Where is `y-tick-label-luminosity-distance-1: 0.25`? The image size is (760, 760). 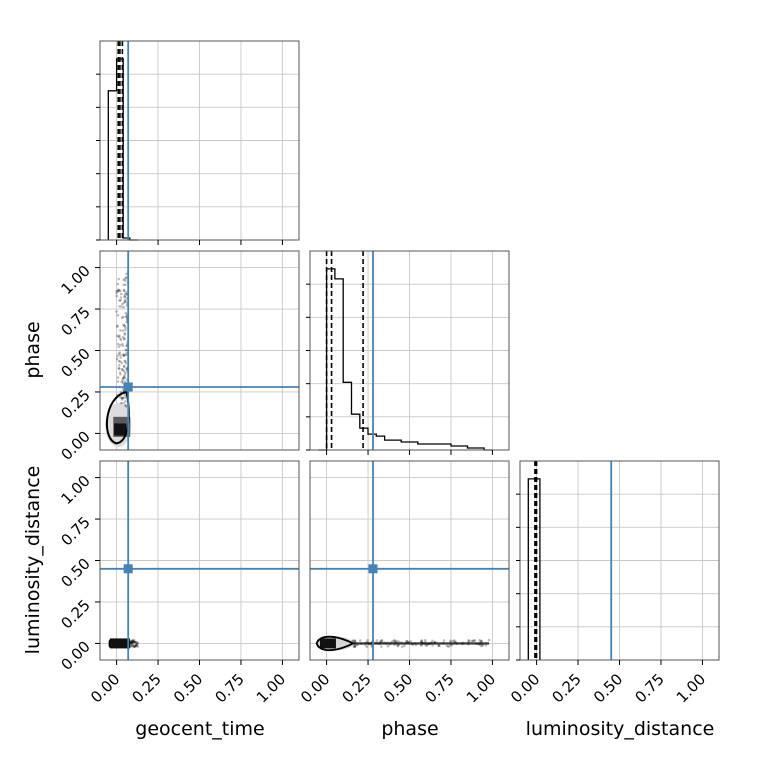 y-tick-label-luminosity-distance-1: 0.25 is located at coordinates (75, 614).